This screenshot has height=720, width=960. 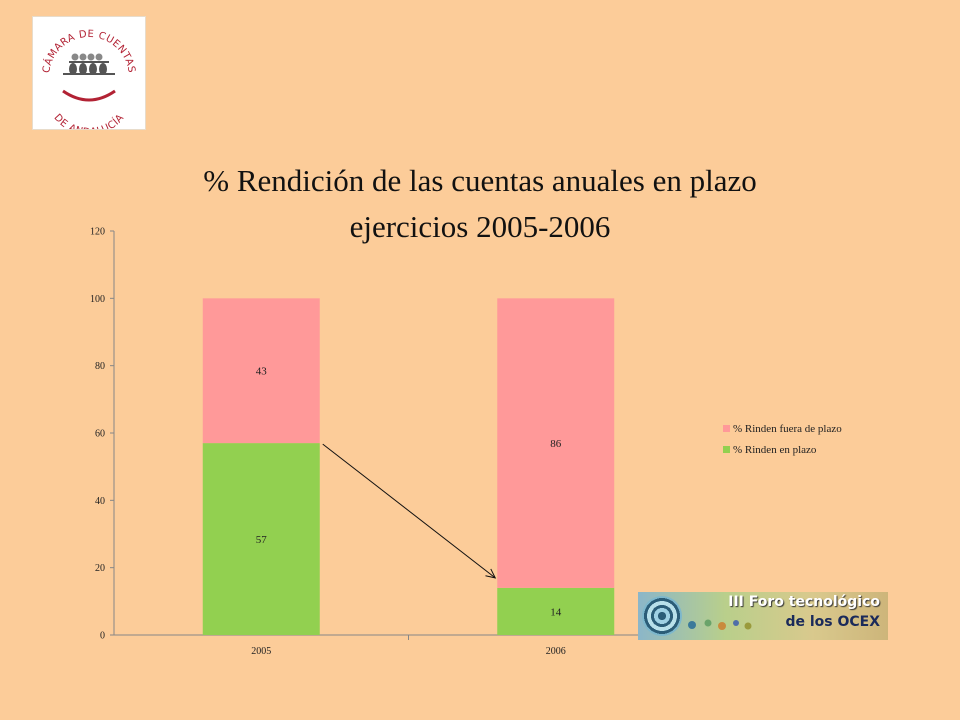 I want to click on y-tick-label-40: 40, so click(x=100, y=501).